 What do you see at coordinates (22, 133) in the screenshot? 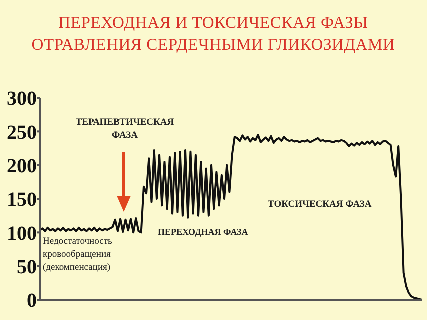
I see `y-tick-label: 250` at bounding box center [22, 133].